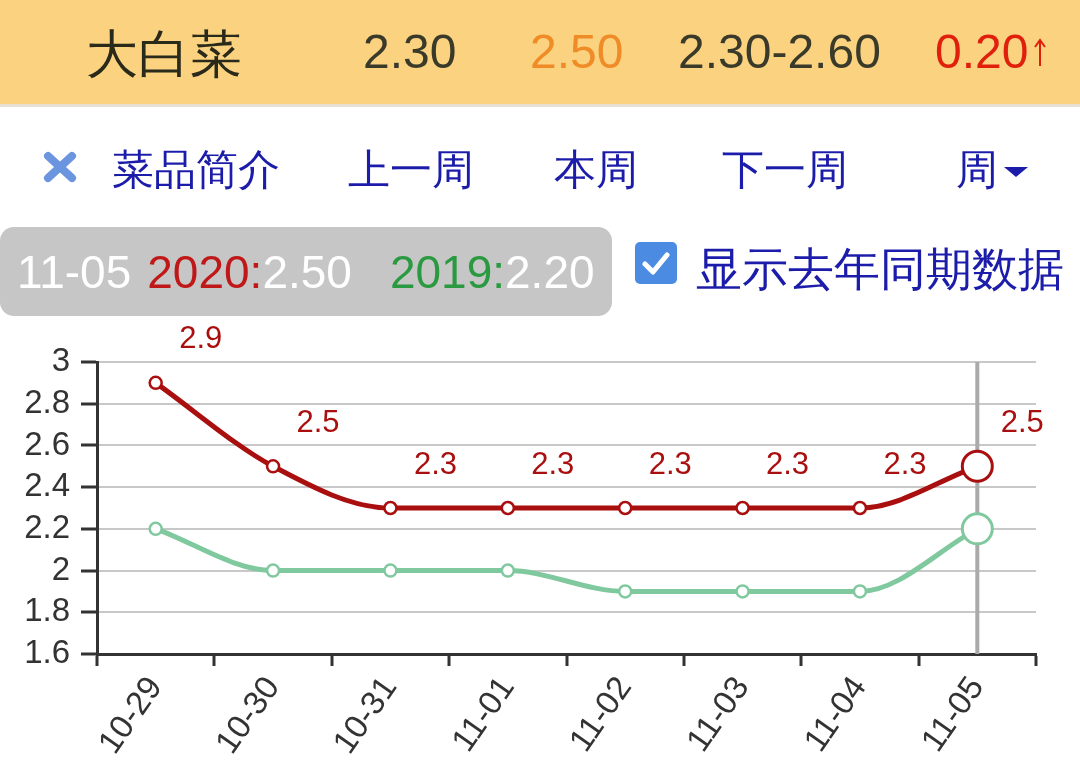 This screenshot has height=764, width=1080. What do you see at coordinates (785, 169) in the screenshot?
I see `text: 下一周` at bounding box center [785, 169].